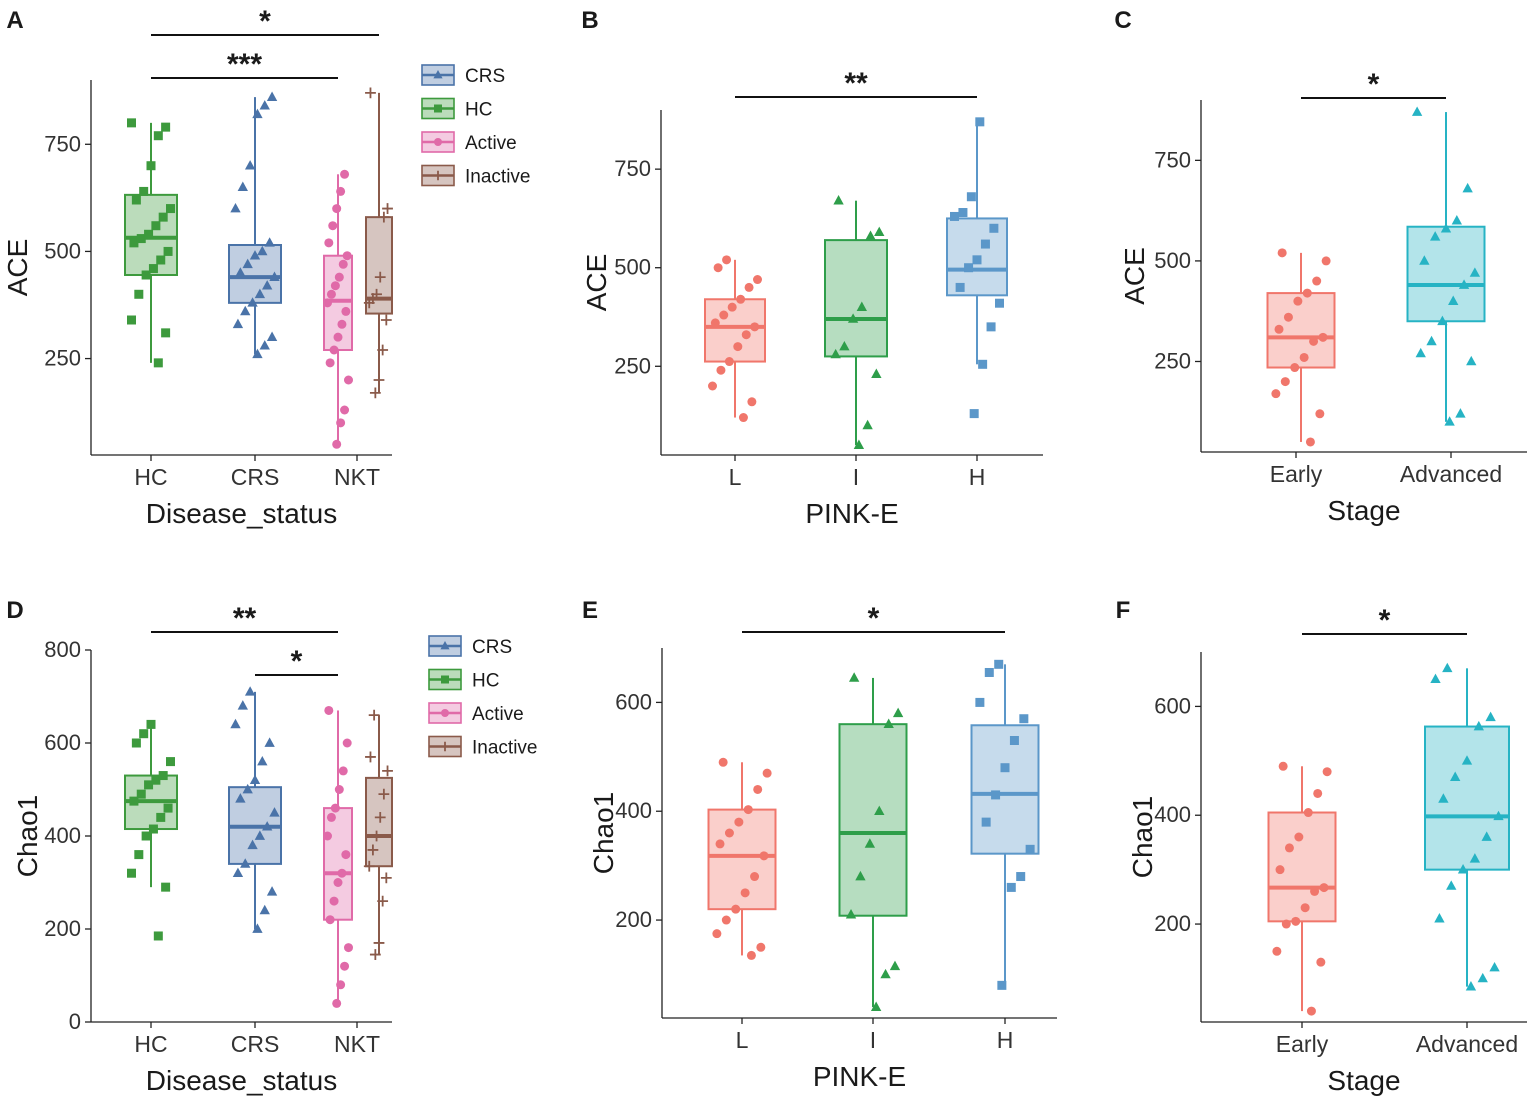 Image resolution: width=1534 pixels, height=1096 pixels. Describe the element at coordinates (485, 76) in the screenshot. I see `legend-label: CRS` at that location.